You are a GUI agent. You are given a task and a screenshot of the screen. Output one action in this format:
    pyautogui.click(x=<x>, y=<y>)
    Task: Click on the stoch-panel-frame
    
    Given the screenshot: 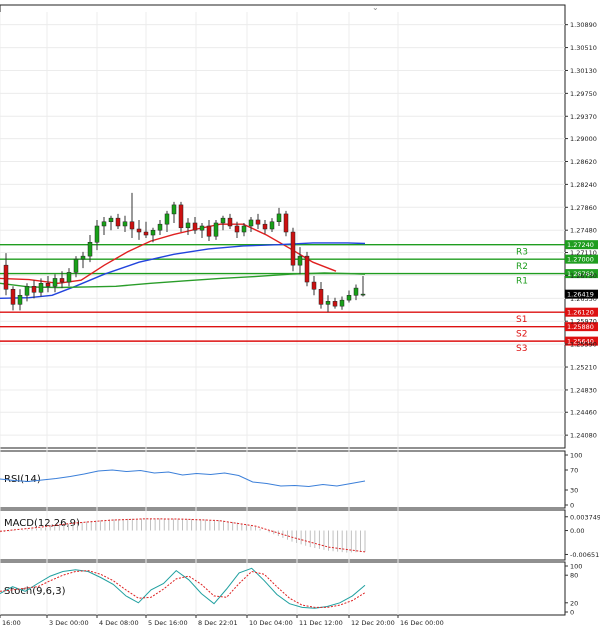 What is the action you would take?
    pyautogui.click(x=283, y=588)
    